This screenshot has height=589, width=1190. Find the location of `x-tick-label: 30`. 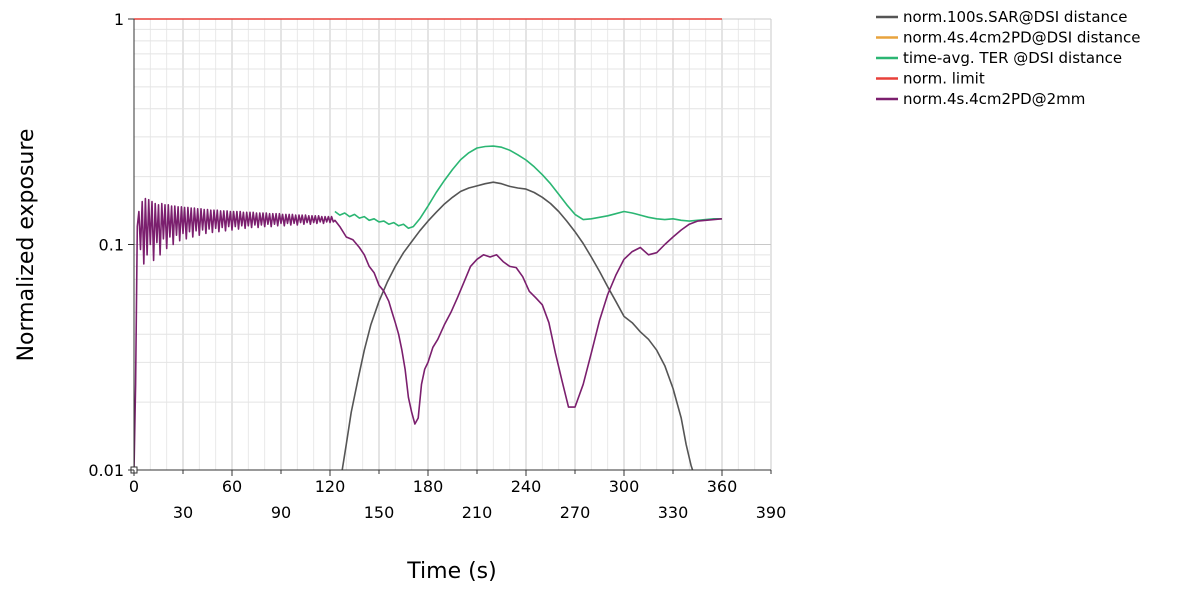

x-tick-label: 30 is located at coordinates (183, 512).